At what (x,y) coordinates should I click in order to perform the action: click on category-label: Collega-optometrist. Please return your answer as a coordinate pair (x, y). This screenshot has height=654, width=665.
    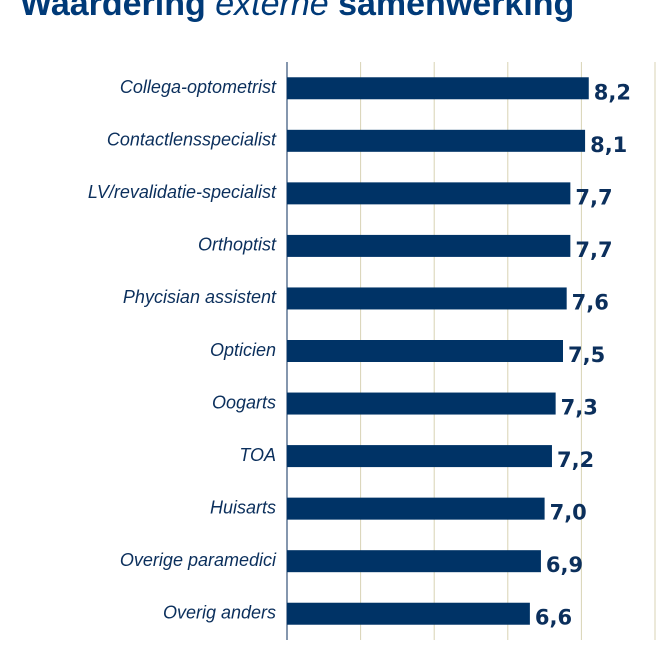
    Looking at the image, I should click on (198, 87).